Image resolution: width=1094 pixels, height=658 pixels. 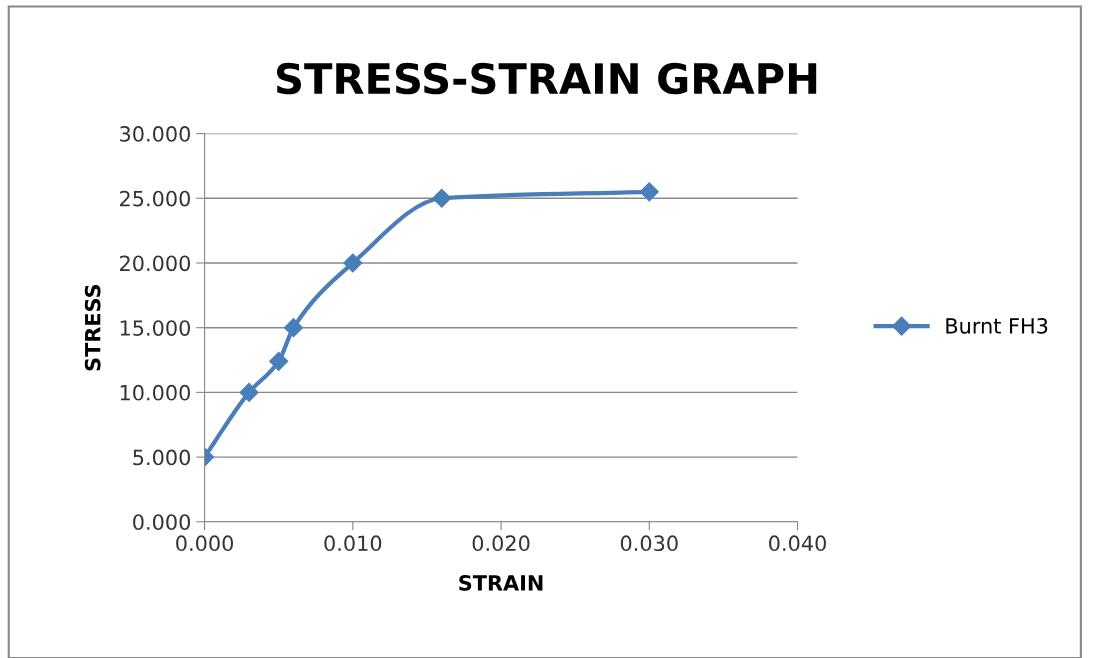 What do you see at coordinates (997, 325) in the screenshot?
I see `legend-label: Burnt FH3` at bounding box center [997, 325].